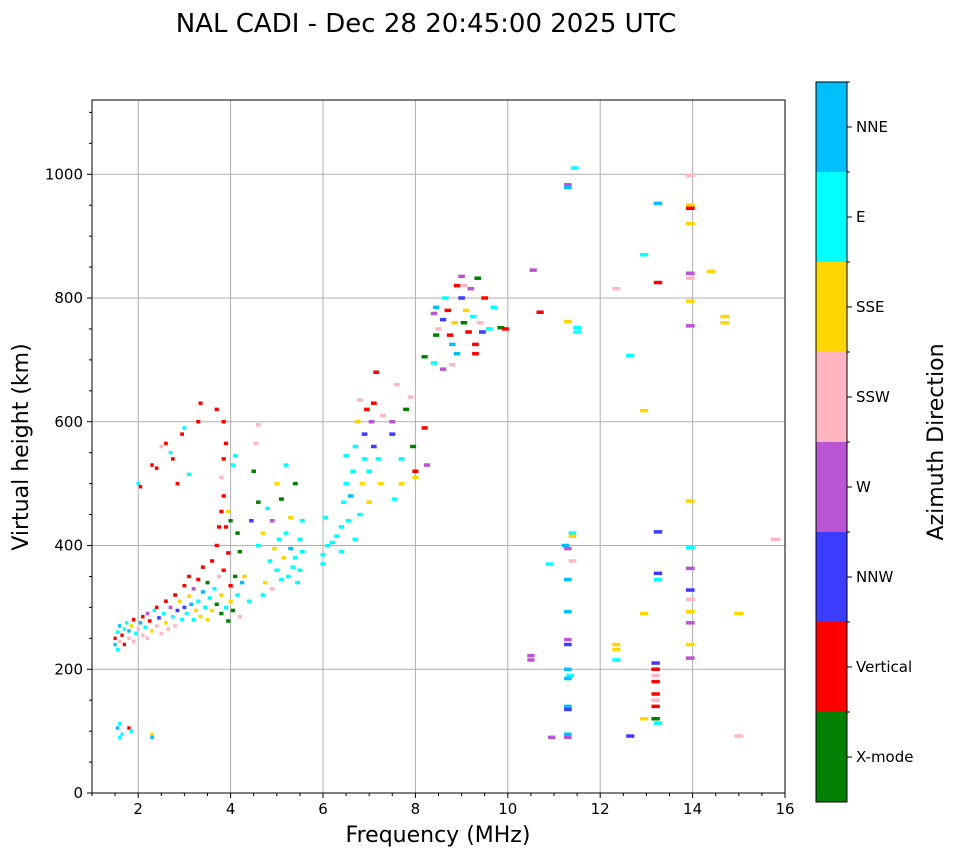 This screenshot has height=857, width=958. Describe the element at coordinates (860, 217) in the screenshot. I see `colorbar-label-e: E` at that location.